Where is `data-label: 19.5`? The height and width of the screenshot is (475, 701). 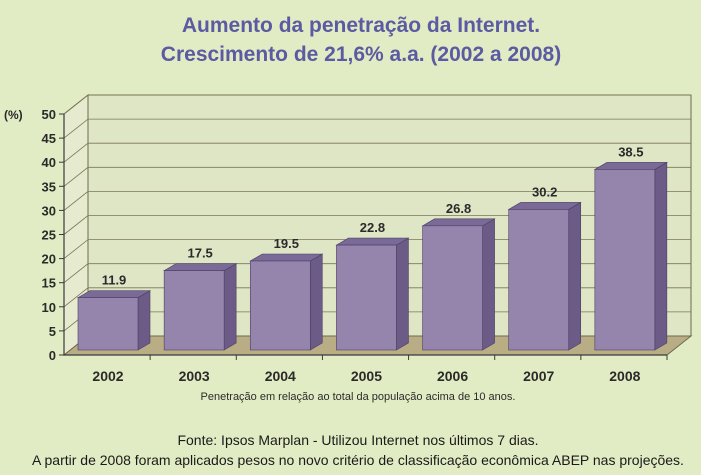 data-label: 19.5 is located at coordinates (286, 243).